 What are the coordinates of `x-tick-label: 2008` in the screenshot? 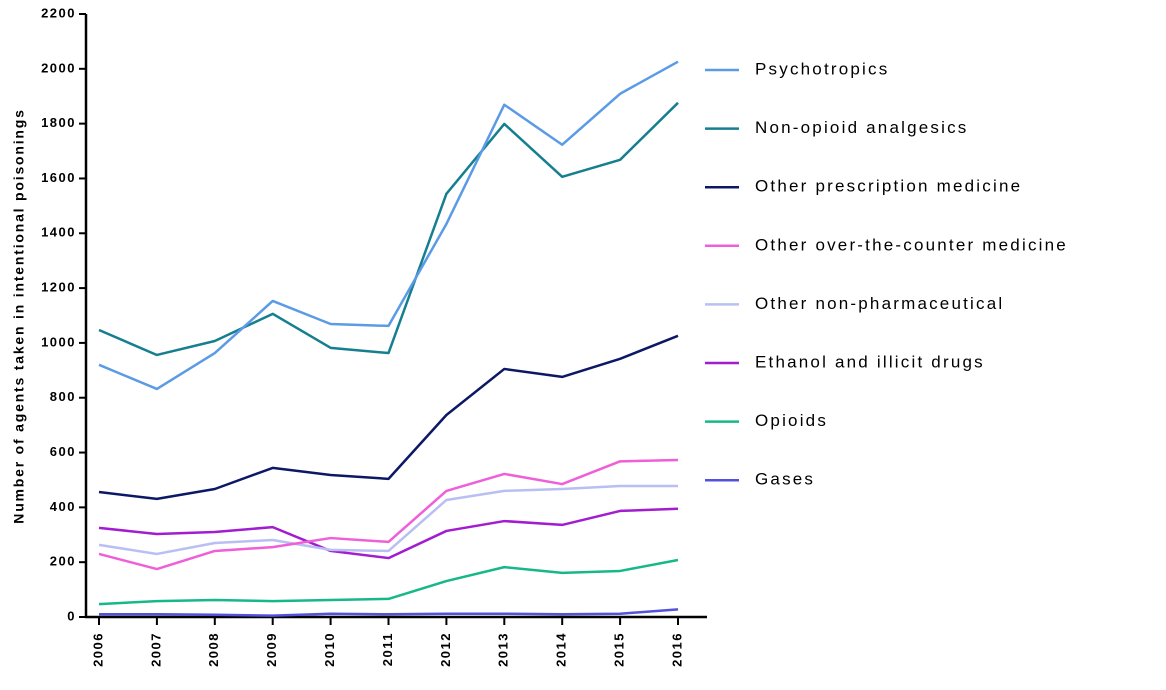 It's located at (213, 649).